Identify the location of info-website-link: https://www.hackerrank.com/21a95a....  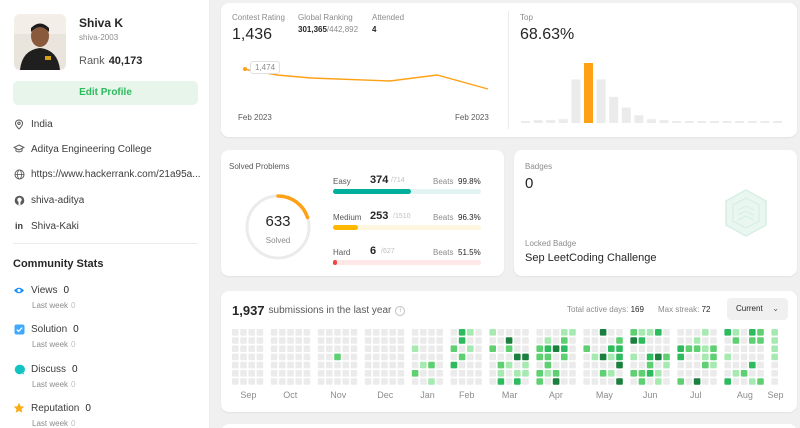
(116, 174).